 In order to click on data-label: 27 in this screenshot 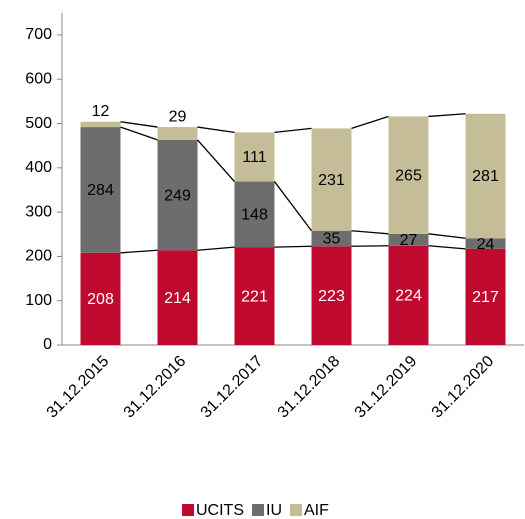, I will do `click(409, 240)`.